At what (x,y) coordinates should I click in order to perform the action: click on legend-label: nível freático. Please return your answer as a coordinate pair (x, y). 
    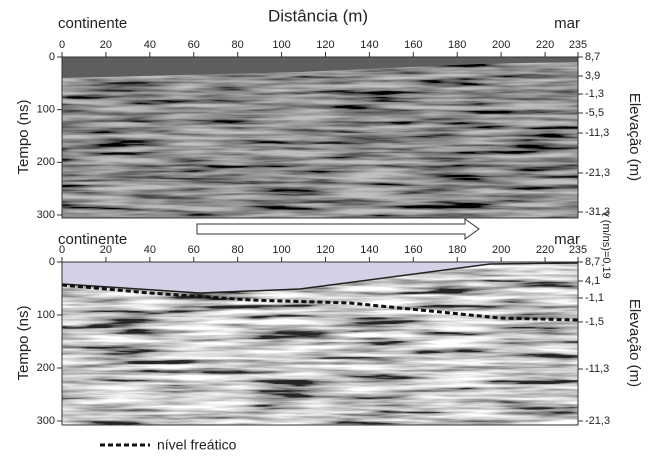
    Looking at the image, I should click on (197, 445).